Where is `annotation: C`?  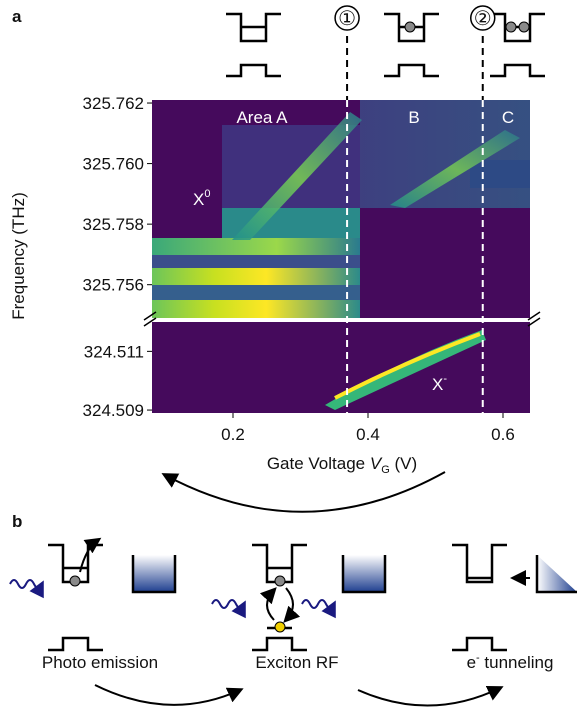
annotation: C is located at coordinates (508, 117).